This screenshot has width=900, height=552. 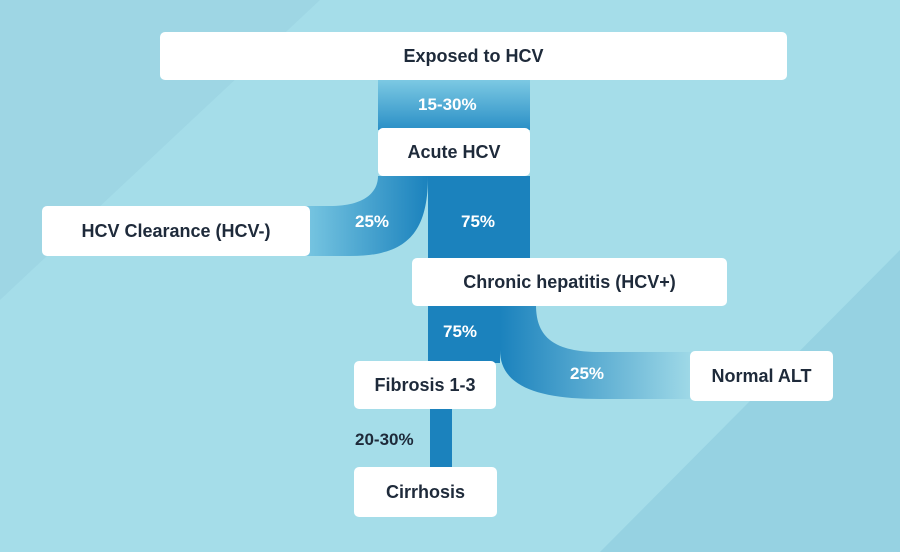 What do you see at coordinates (460, 331) in the screenshot?
I see `flow-label-chronic-to-fibrosis: 75%` at bounding box center [460, 331].